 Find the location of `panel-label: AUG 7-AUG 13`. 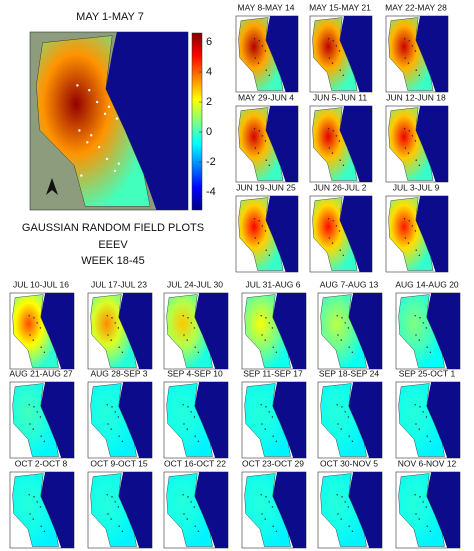

panel-label: AUG 7-AUG 13 is located at coordinates (349, 284).